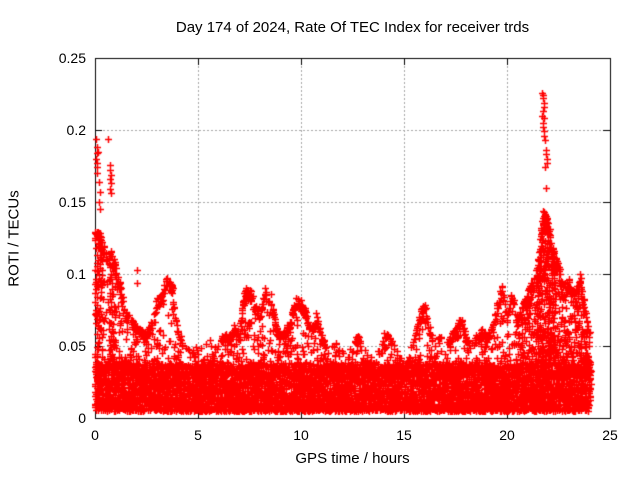 The width and height of the screenshot is (640, 480). What do you see at coordinates (72, 346) in the screenshot?
I see `y-tick-label-1: 0.05` at bounding box center [72, 346].